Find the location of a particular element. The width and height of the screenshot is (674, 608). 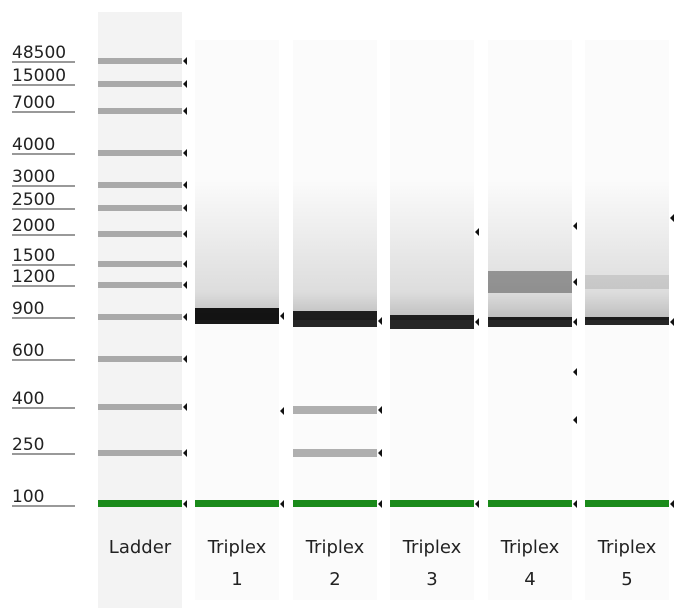

size-label: 250 is located at coordinates (28, 445).